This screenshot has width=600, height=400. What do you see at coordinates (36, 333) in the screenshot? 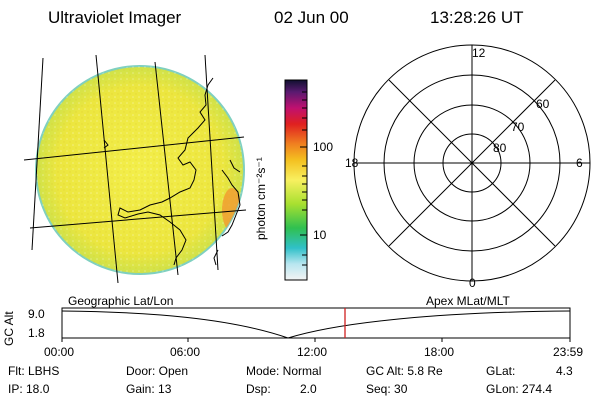
I see `timeline-ytick-low: 1.8` at bounding box center [36, 333].